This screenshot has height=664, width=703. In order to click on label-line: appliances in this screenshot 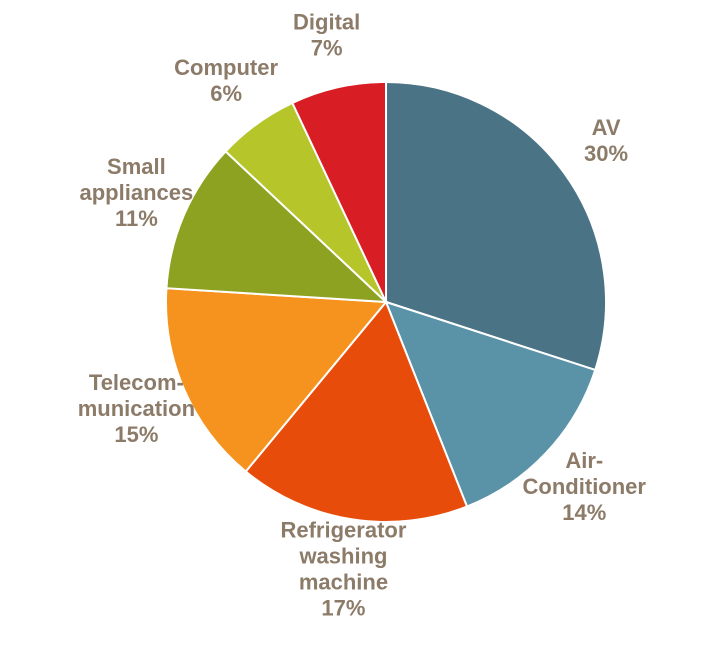, I will do `click(137, 192)`.